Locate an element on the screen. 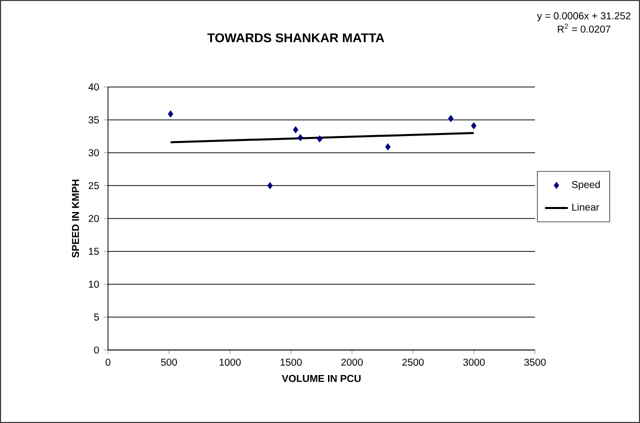 This screenshot has width=640, height=423. y-tick-label: 25 is located at coordinates (93, 186).